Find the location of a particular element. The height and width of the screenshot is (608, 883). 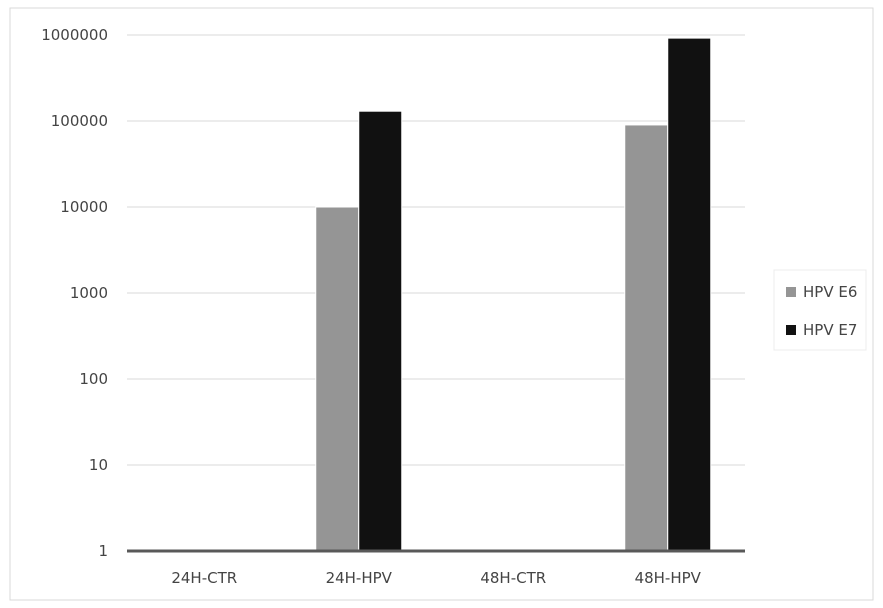

bar-hpv-e7-48h-hpv is located at coordinates (689, 294).